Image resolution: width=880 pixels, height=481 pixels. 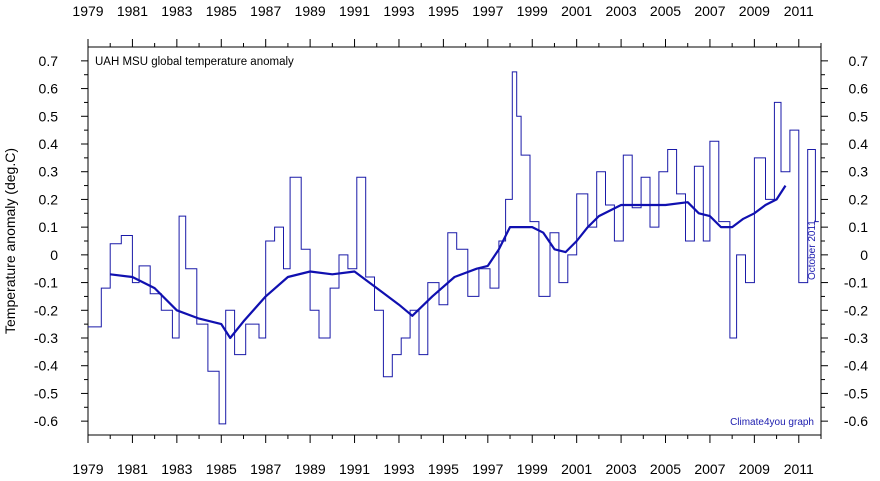 What do you see at coordinates (265, 11) in the screenshot?
I see `x-tick-label-top: 1987` at bounding box center [265, 11].